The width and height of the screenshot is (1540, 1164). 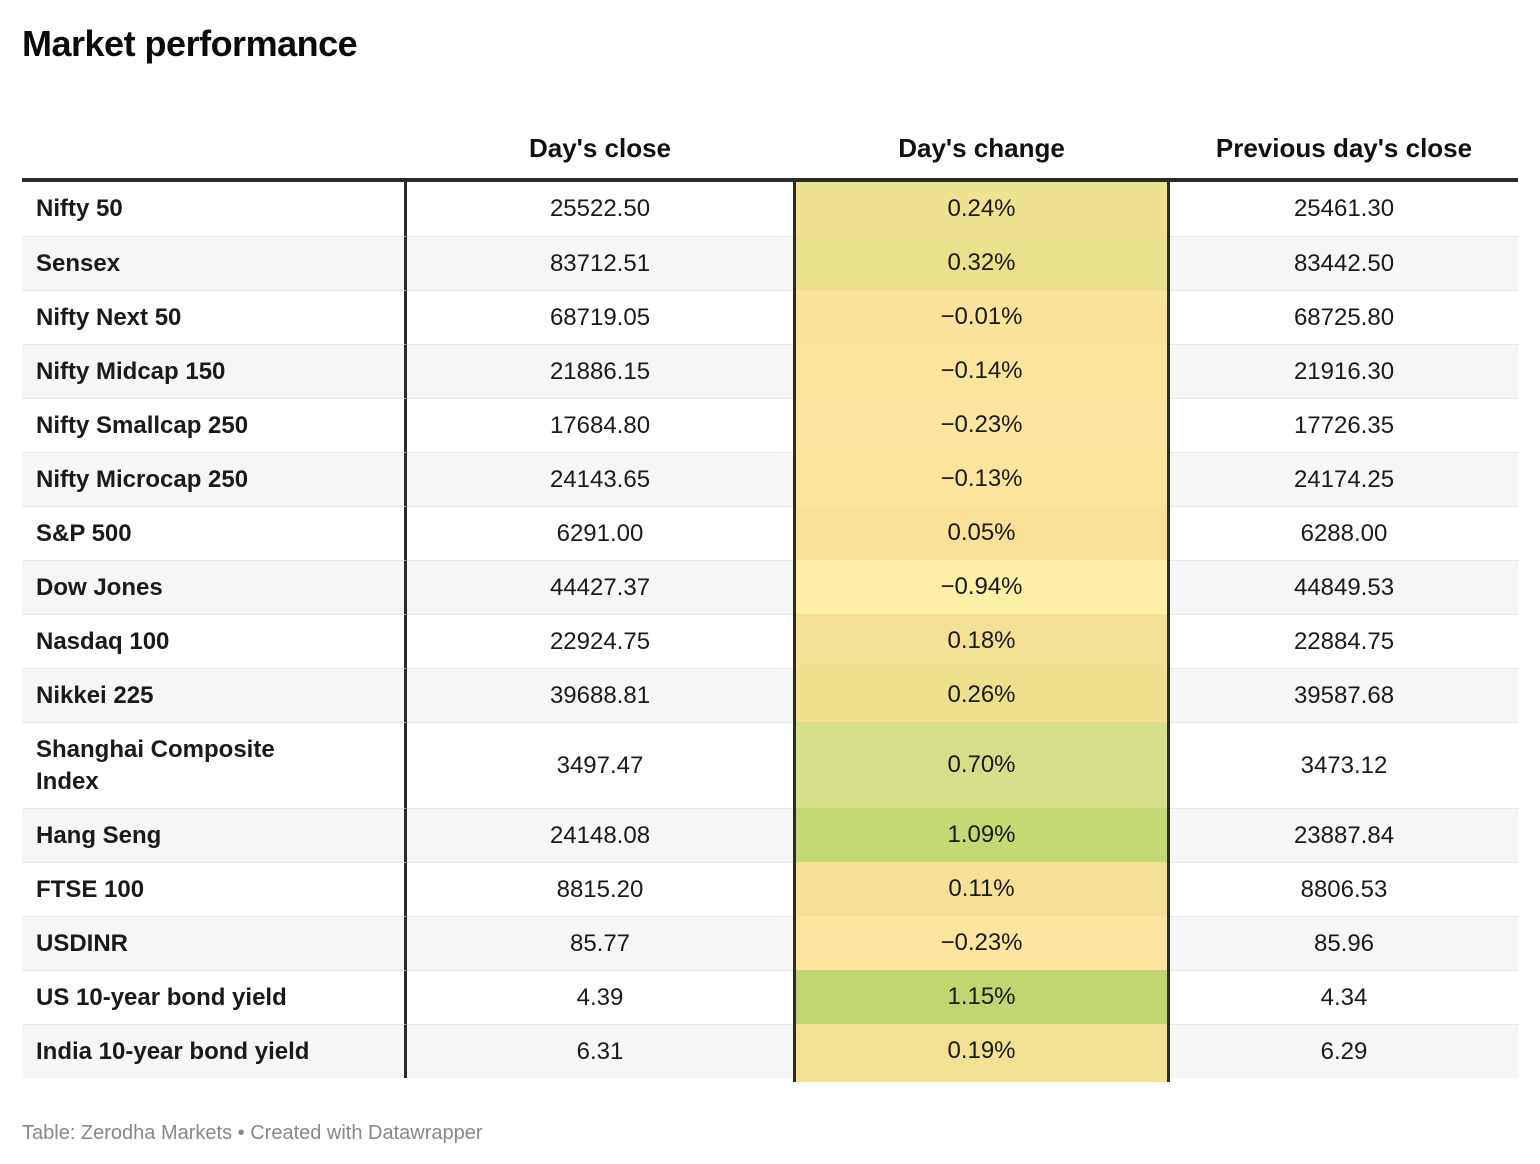 I want to click on cell-days-close: 39688.81, so click(x=600, y=695).